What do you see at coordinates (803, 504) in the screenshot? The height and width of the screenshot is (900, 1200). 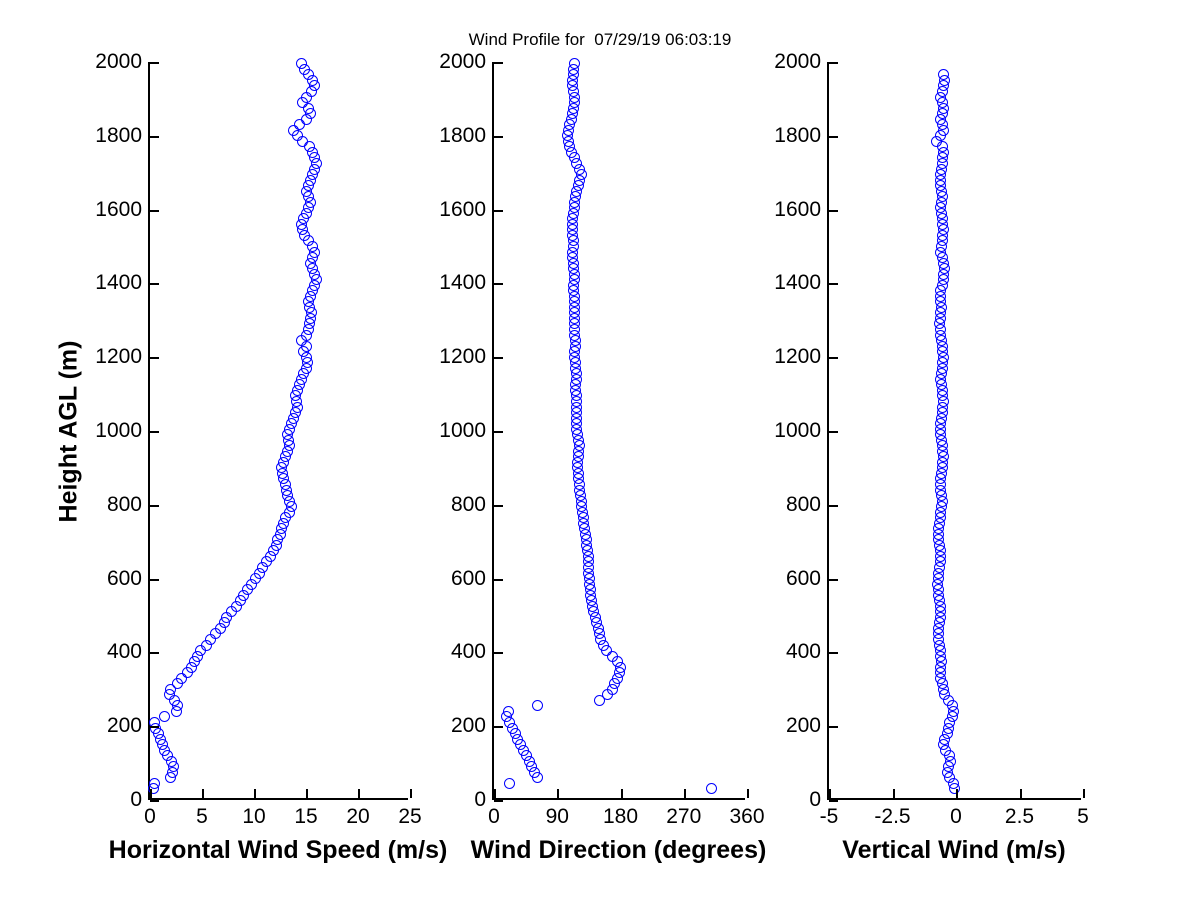 I see `y-tick-label: 800` at bounding box center [803, 504].